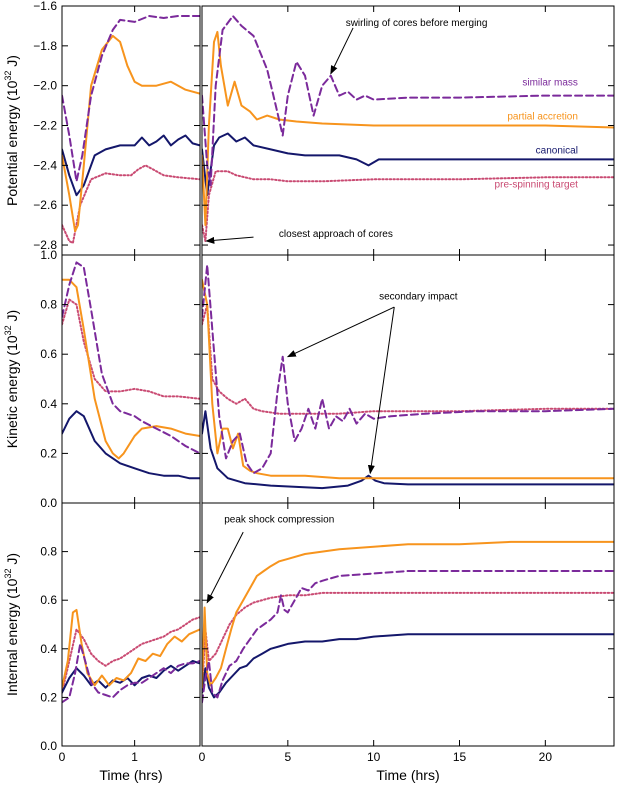 The image size is (623, 788). Describe the element at coordinates (12, 143) in the screenshot. I see `y-axis-title-main: Potential energy (10` at that location.